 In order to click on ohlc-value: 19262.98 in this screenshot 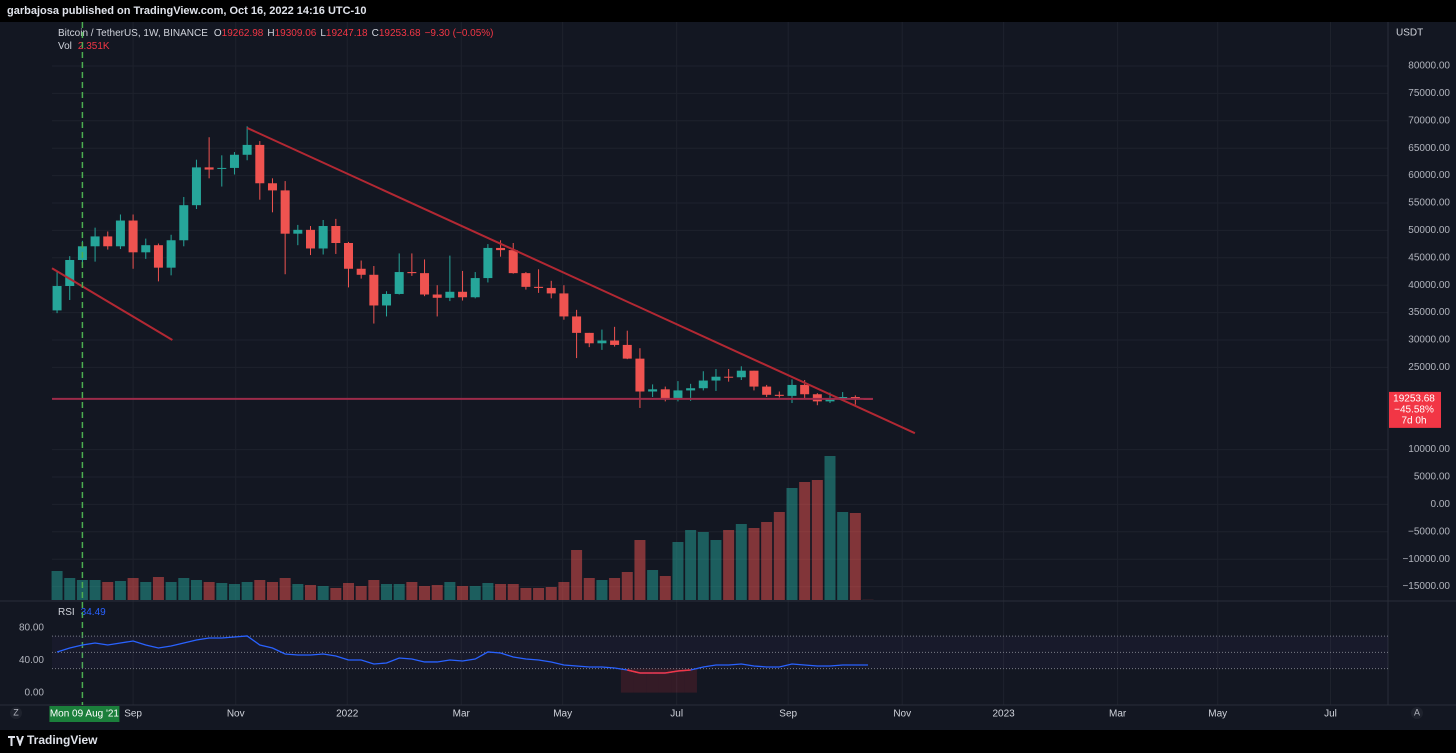, I will do `click(243, 33)`.